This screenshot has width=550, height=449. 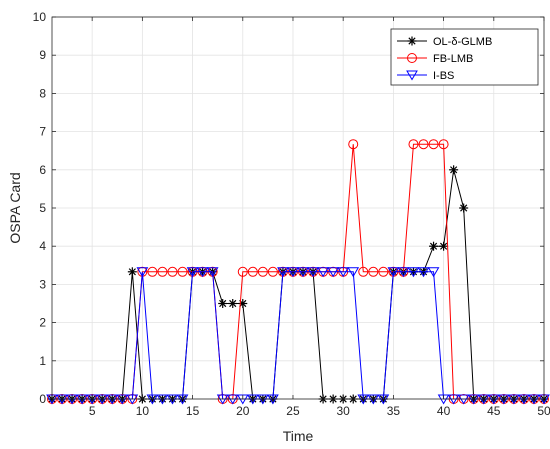 What do you see at coordinates (193, 411) in the screenshot?
I see `x-tick-label: 15` at bounding box center [193, 411].